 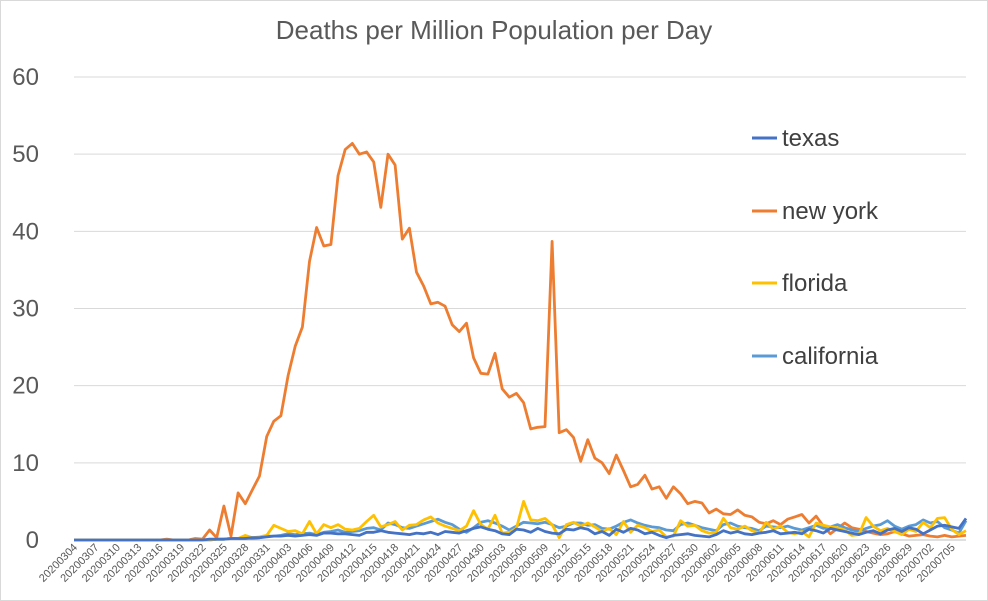 I want to click on y-tick-label: 40, so click(x=25, y=231).